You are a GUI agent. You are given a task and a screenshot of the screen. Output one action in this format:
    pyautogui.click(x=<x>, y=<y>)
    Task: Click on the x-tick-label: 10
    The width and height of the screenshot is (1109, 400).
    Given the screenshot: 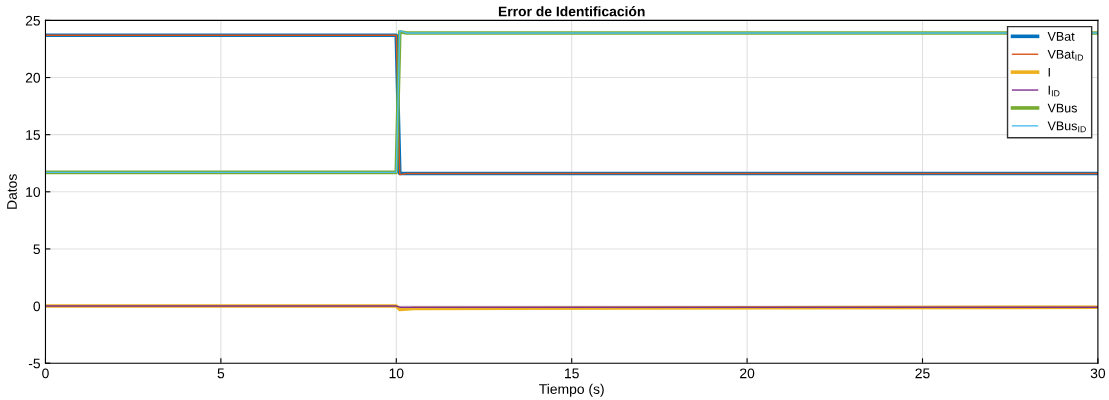 What is the action you would take?
    pyautogui.click(x=396, y=373)
    